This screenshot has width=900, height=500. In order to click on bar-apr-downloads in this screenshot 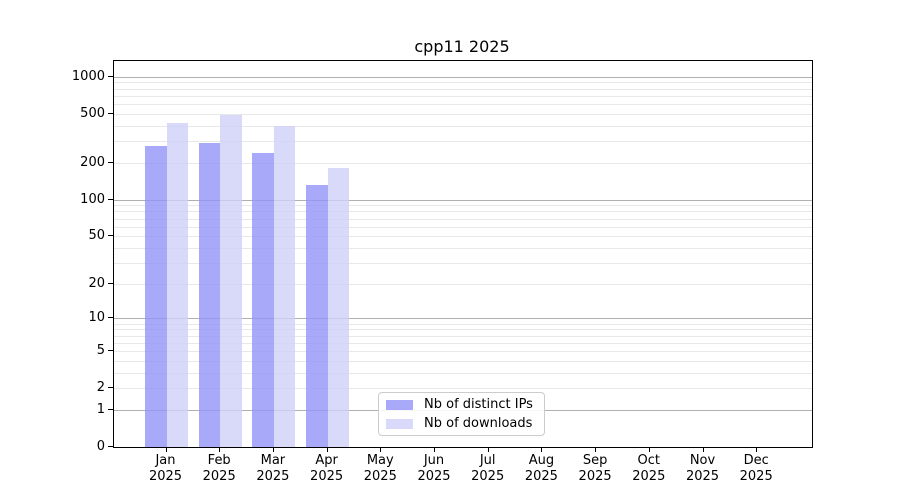, I will do `click(338, 307)`.